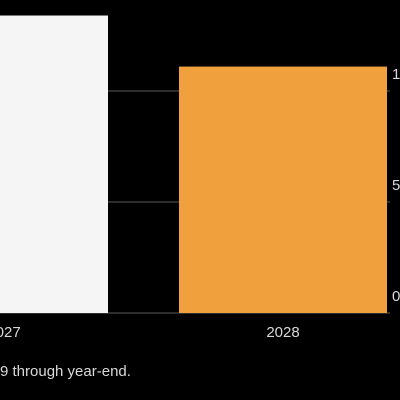 The image size is (400, 400). What do you see at coordinates (282, 332) in the screenshot?
I see `x-tick-label: 2028` at bounding box center [282, 332].